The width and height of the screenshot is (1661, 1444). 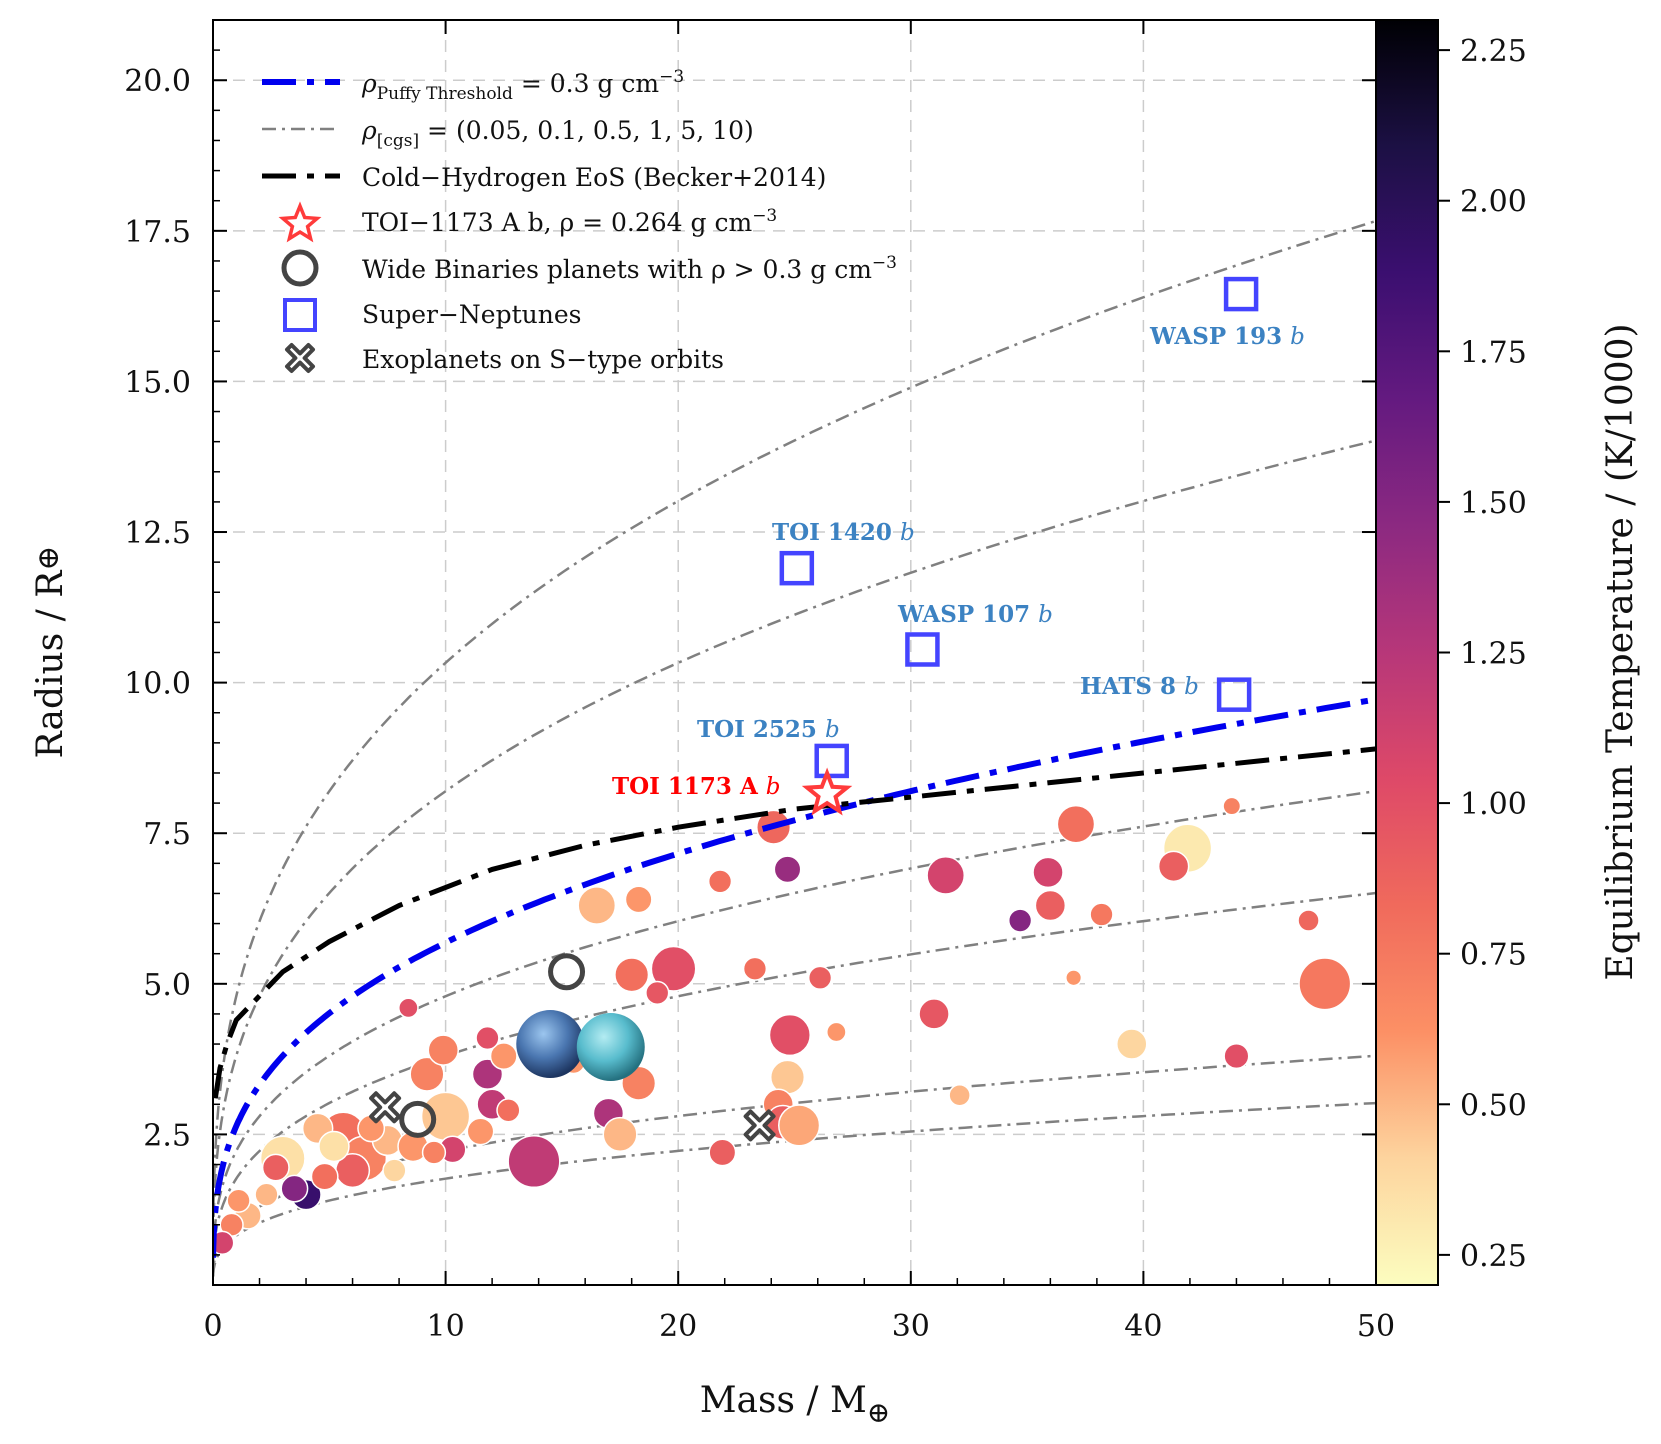 What do you see at coordinates (1493, 202) in the screenshot?
I see `colorbar-tick-label: 2.00` at bounding box center [1493, 202].